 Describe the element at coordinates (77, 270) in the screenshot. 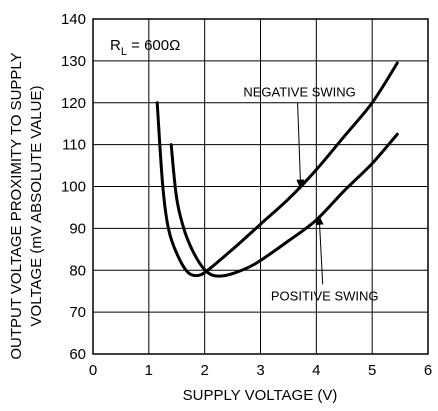

I see `y-tick-label: 80` at that location.